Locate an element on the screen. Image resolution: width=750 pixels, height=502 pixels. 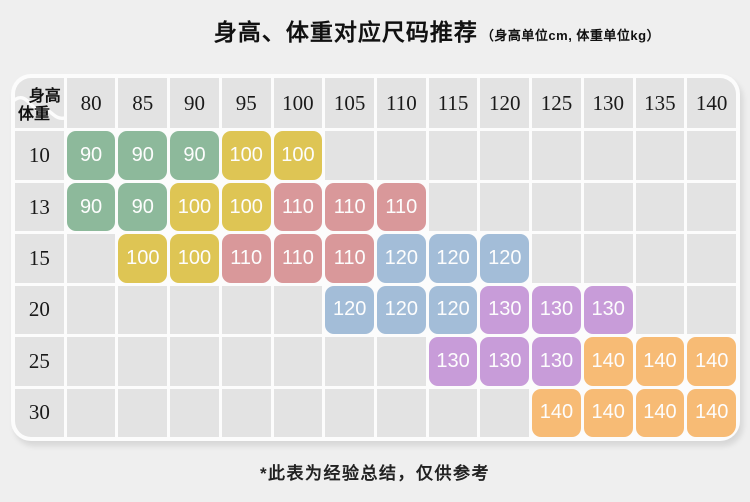
weight-label-cell: 25 is located at coordinates (39, 361).